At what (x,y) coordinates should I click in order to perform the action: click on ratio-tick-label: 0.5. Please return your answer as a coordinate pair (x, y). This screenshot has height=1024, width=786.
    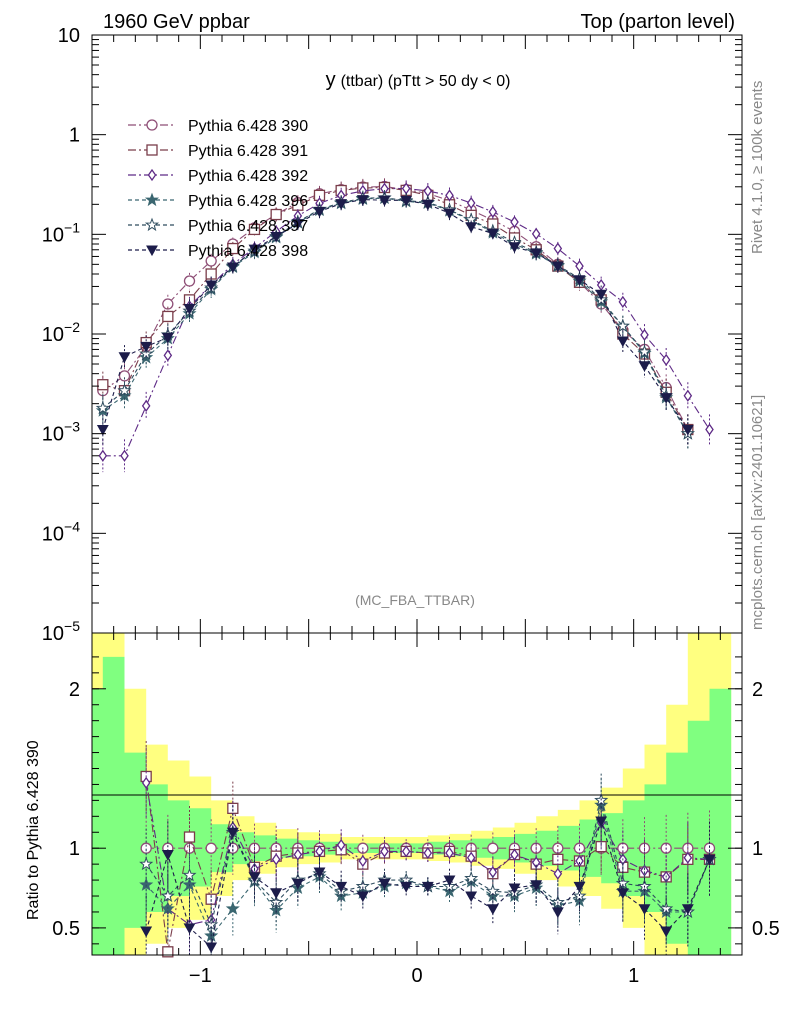
    Looking at the image, I should click on (66, 929).